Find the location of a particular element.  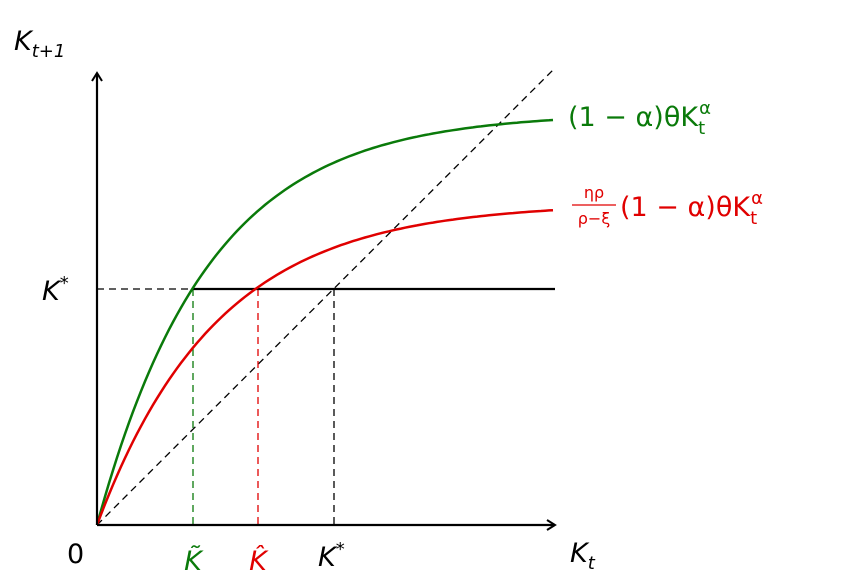

red-curve-label: (1 − α)θKtα is located at coordinates (691, 208).